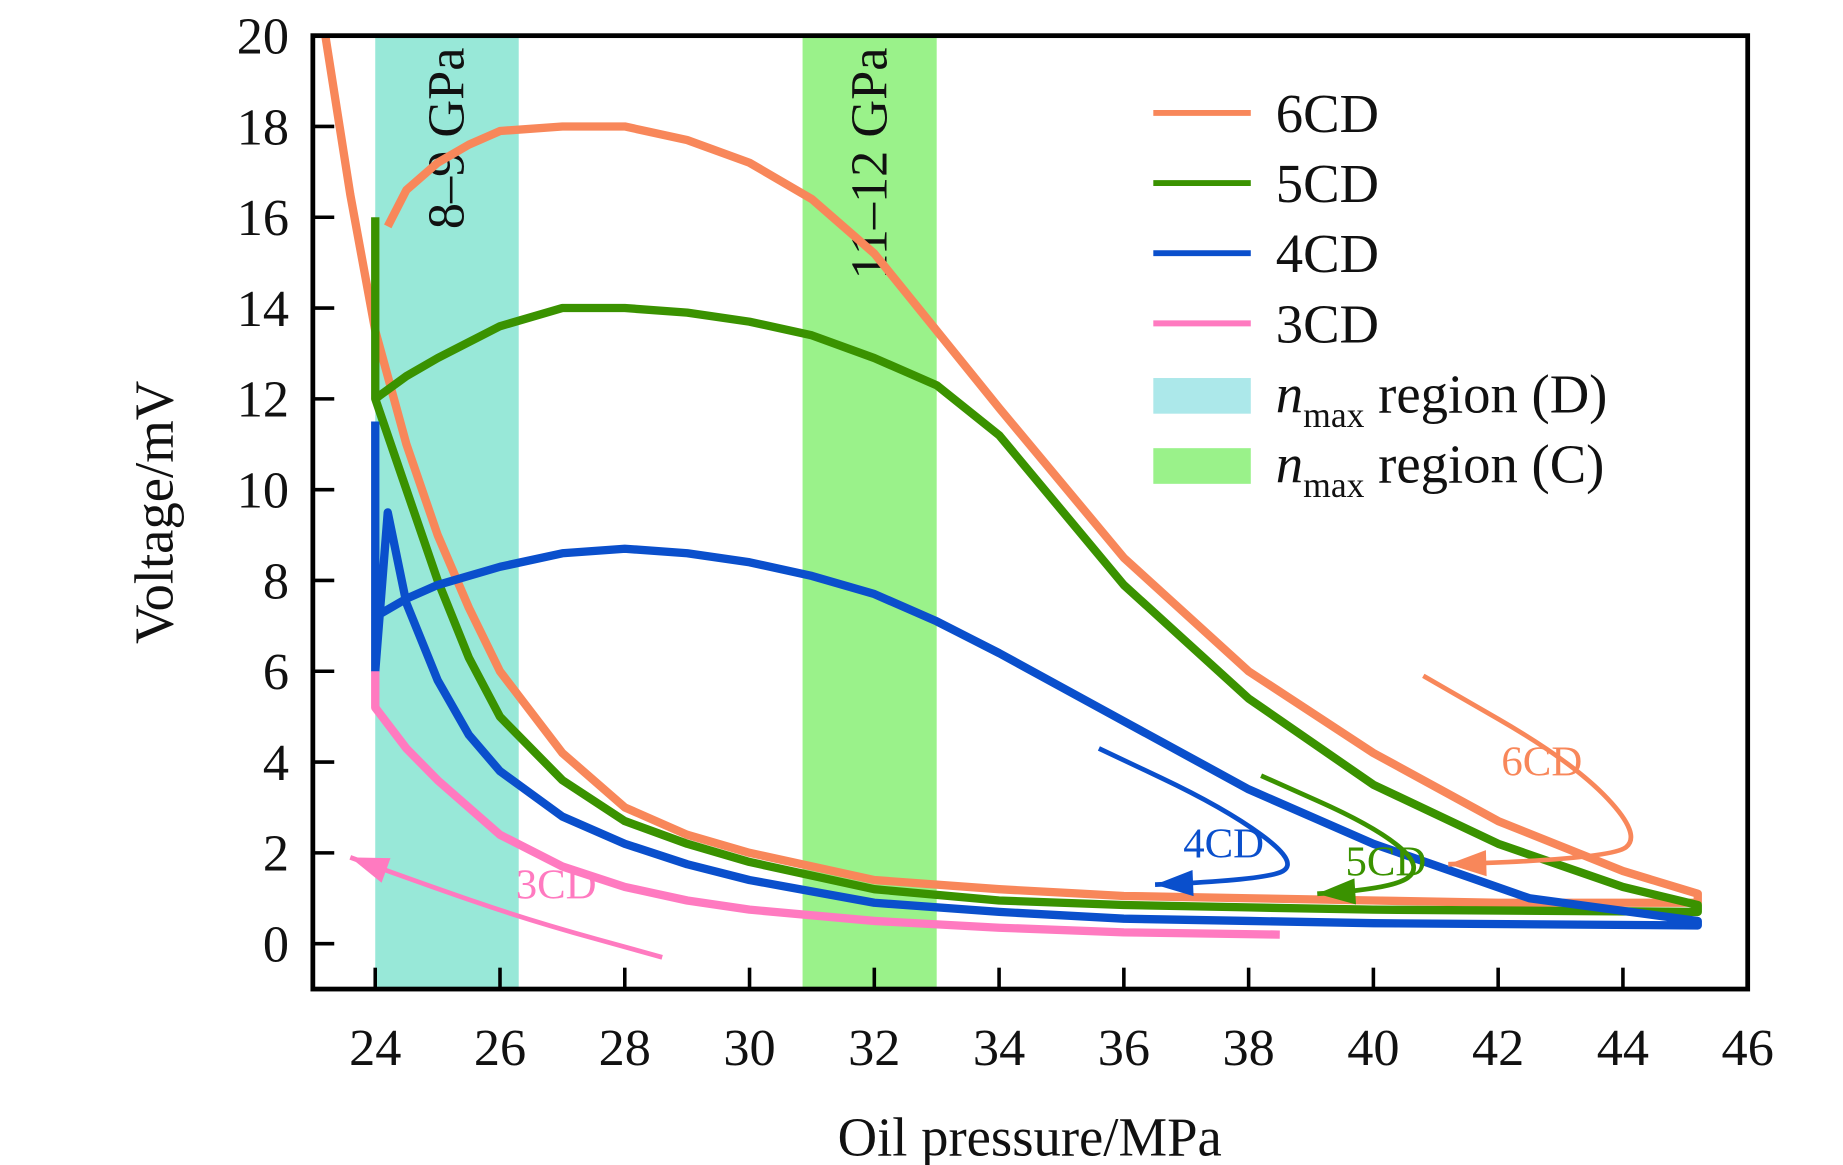  What do you see at coordinates (276, 581) in the screenshot?
I see `y-tick-label: 8` at bounding box center [276, 581].